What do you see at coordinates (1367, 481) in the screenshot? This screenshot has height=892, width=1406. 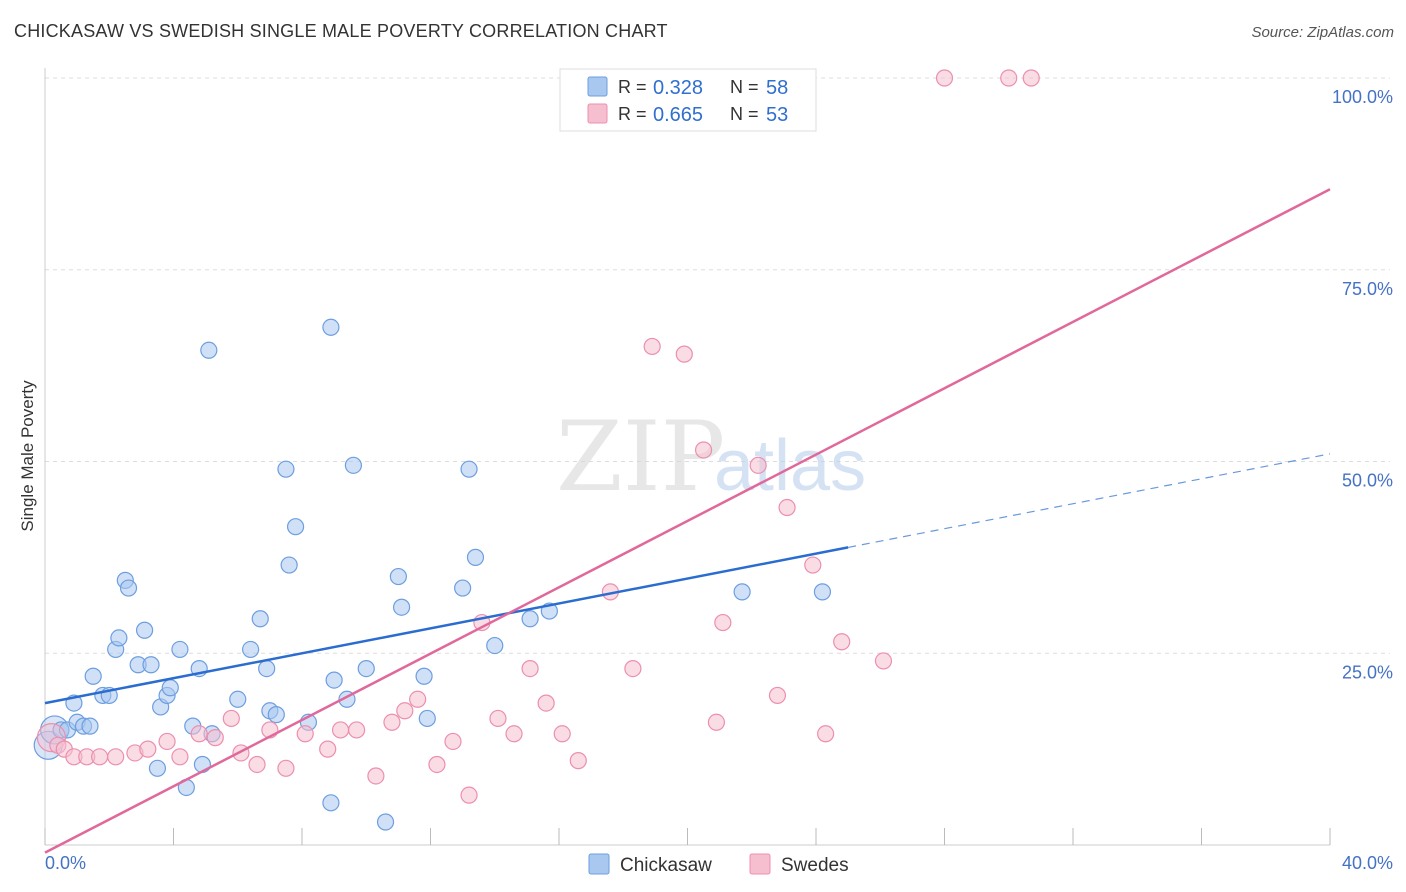 I see `y-tick-label-50: 50.0%` at bounding box center [1367, 481].